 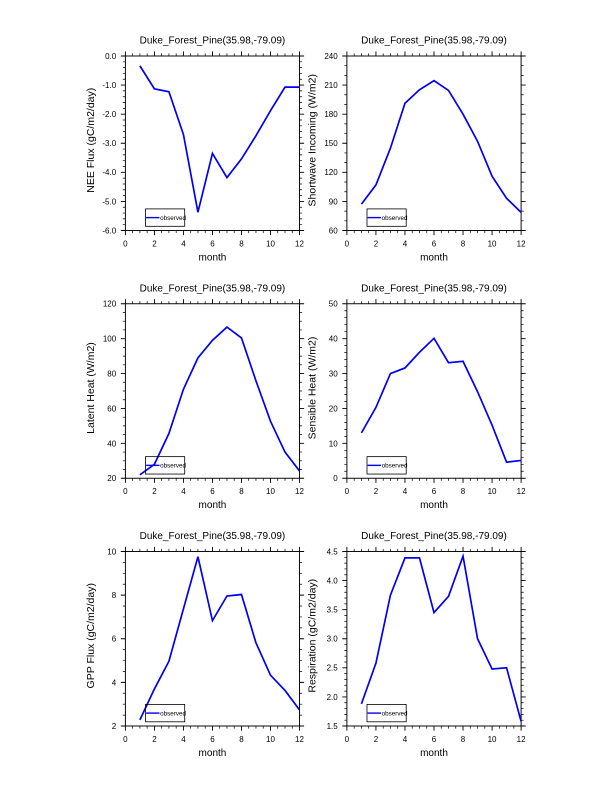 What do you see at coordinates (333, 201) in the screenshot?
I see `svg-text: 90` at bounding box center [333, 201].